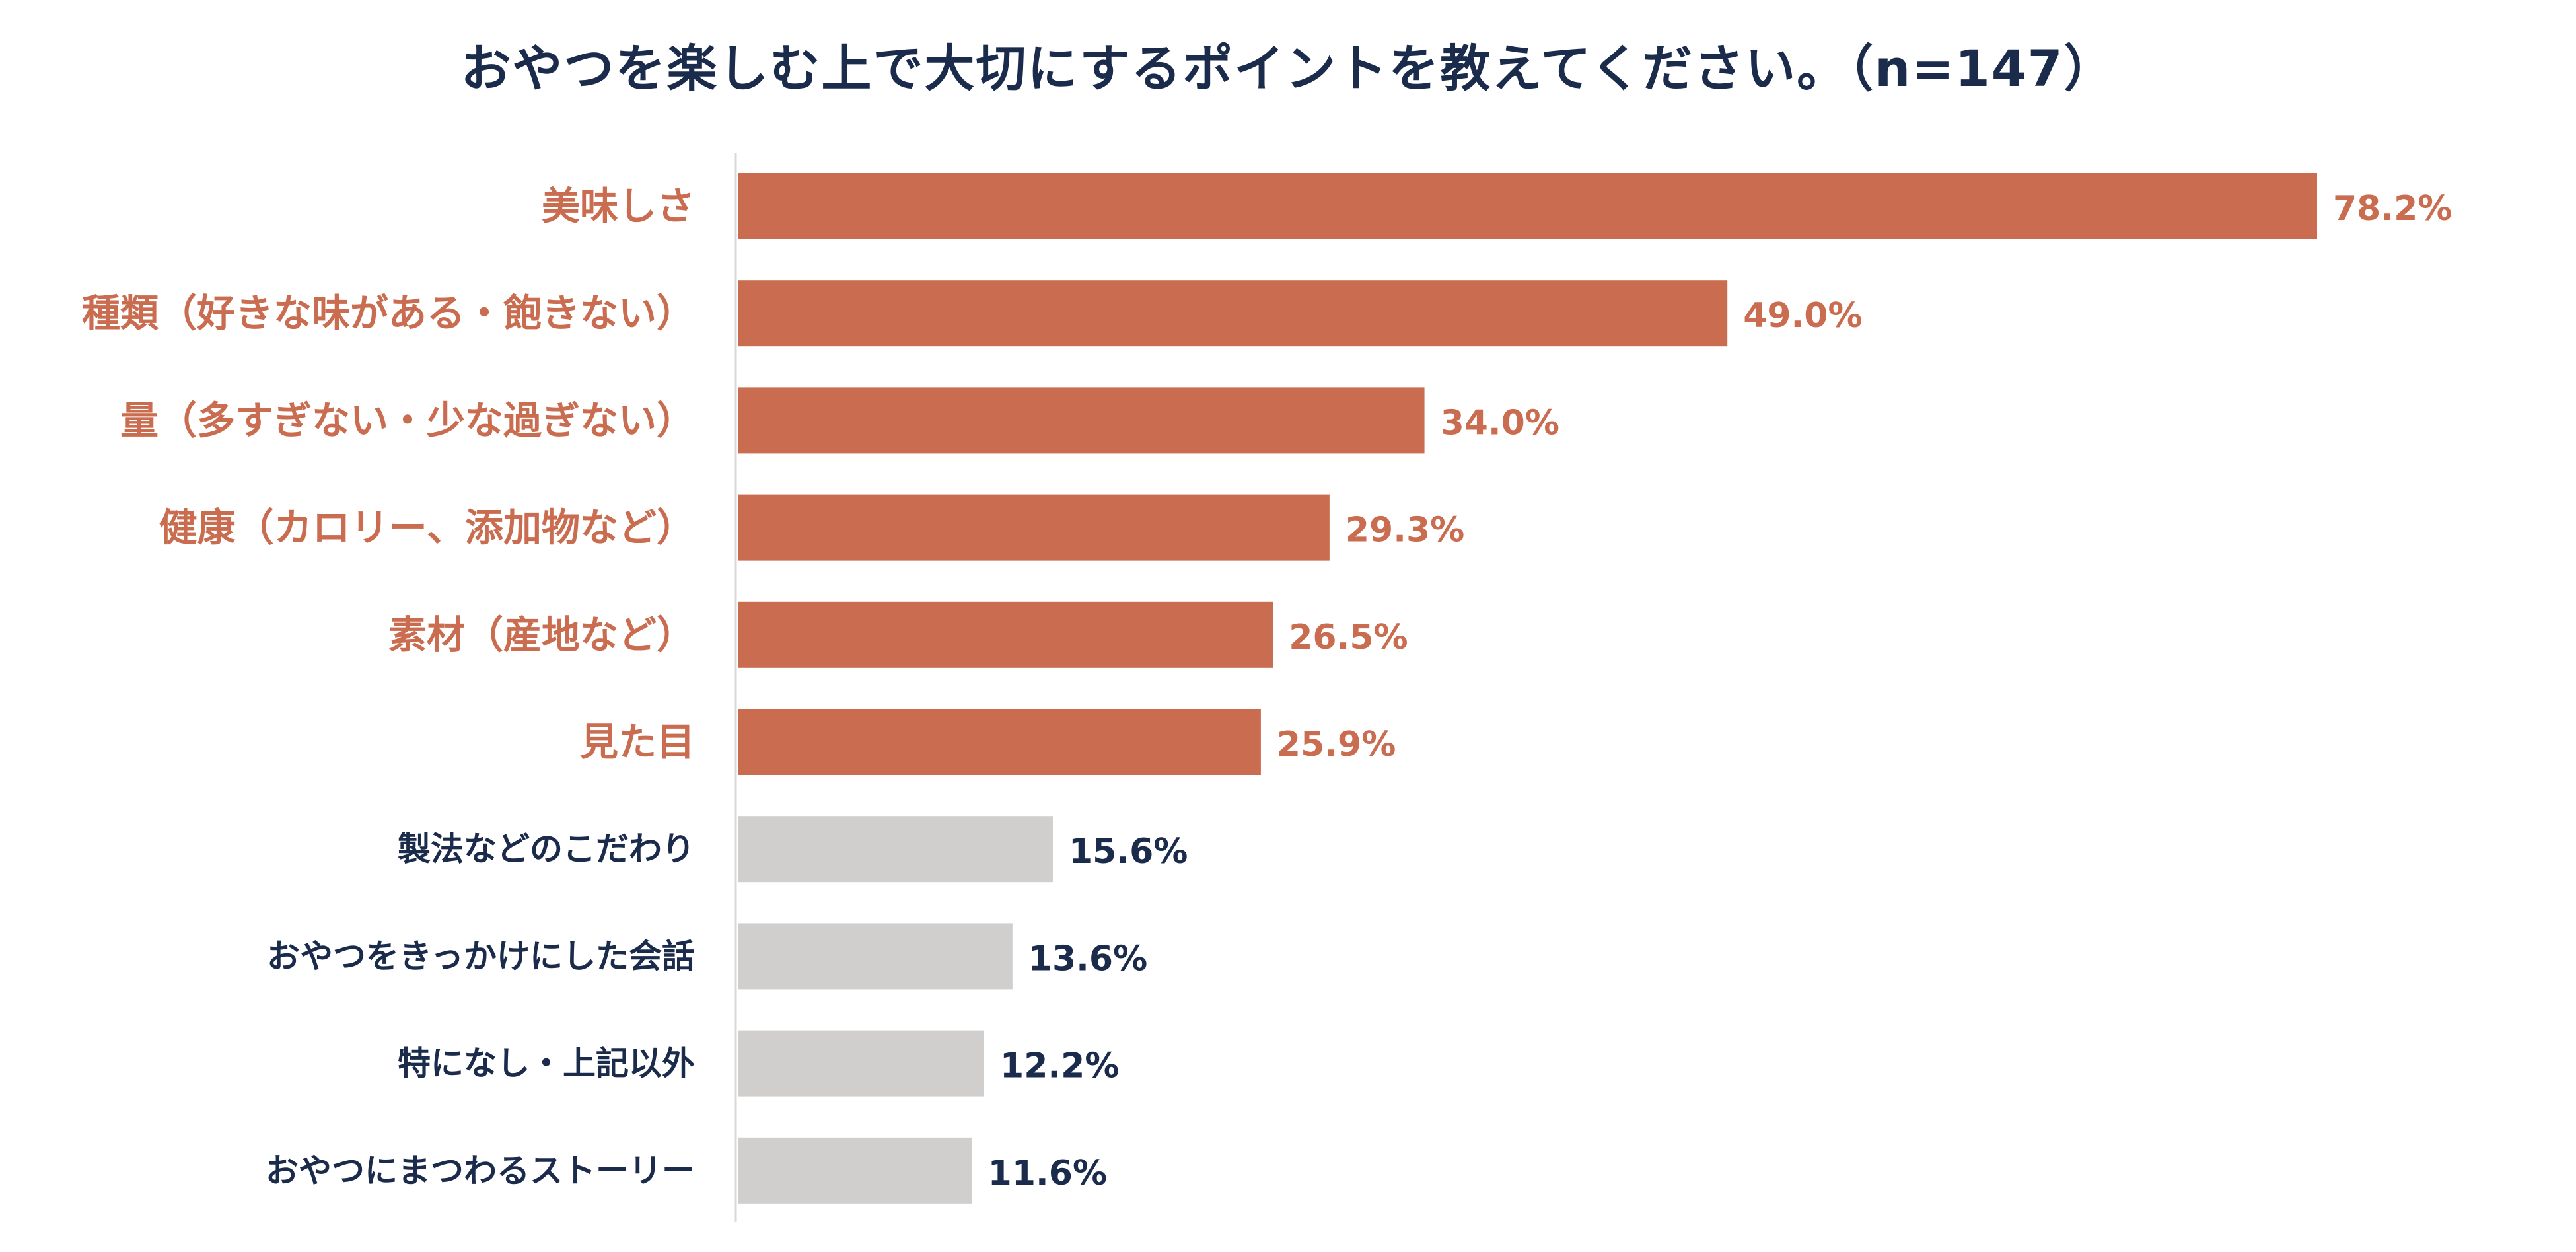  I want to click on chart-title: おやつを楽しむ上で大切にするポイントを教えてください。（n=147）, so click(1288, 68).